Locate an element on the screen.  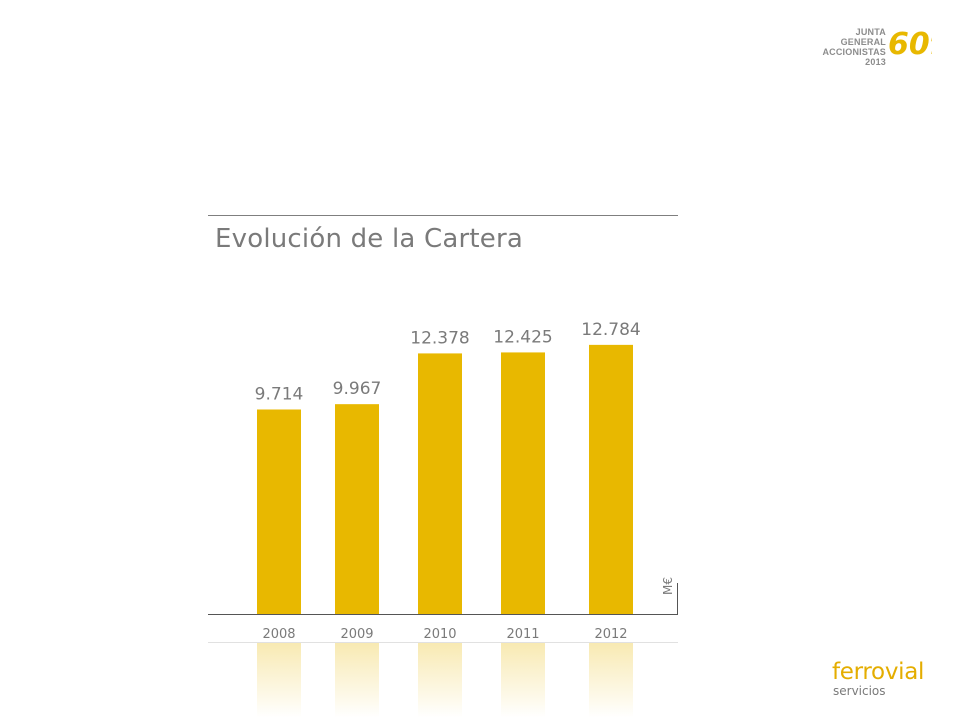
bar-2012 is located at coordinates (611, 479).